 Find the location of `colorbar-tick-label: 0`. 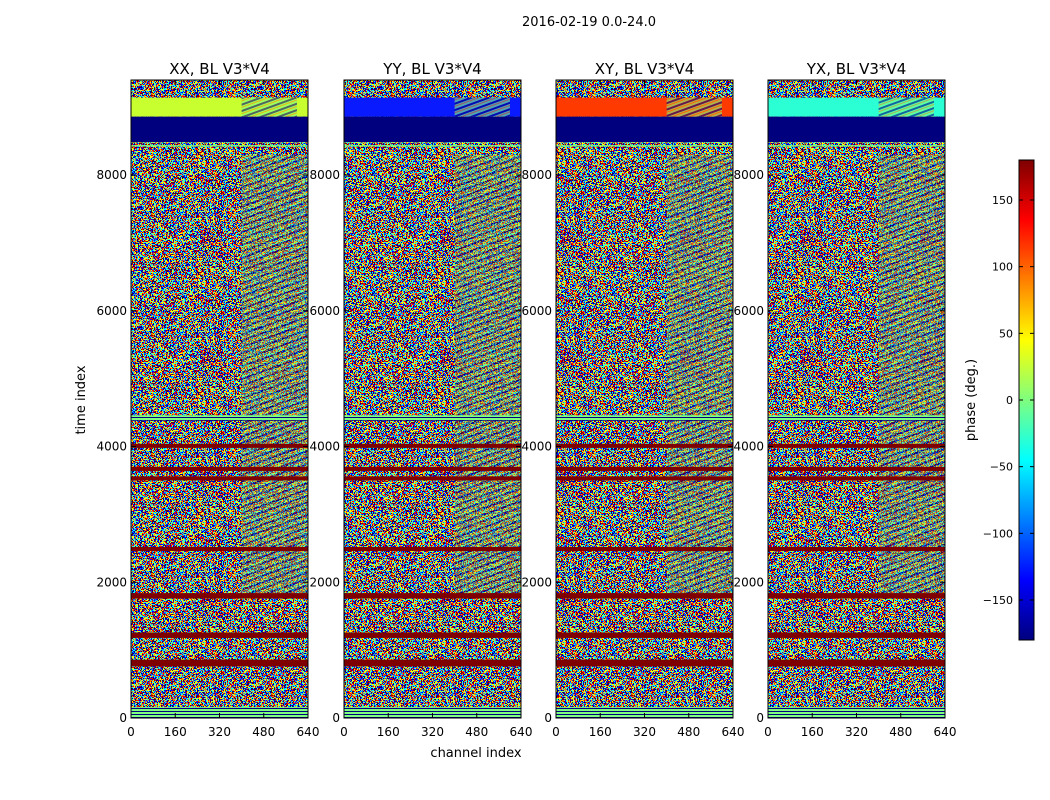

colorbar-tick-label: 0 is located at coordinates (1009, 400).